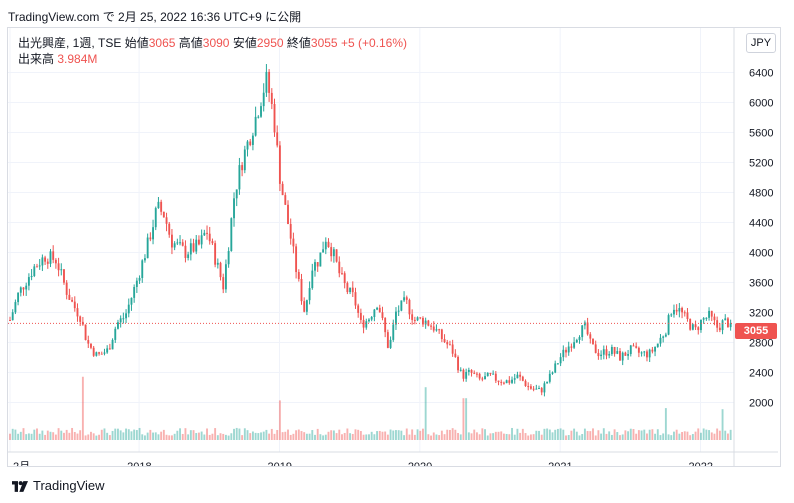 Image resolution: width=794 pixels, height=503 pixels. Describe the element at coordinates (20, 486) in the screenshot. I see `tradingview-logo-icon` at that location.